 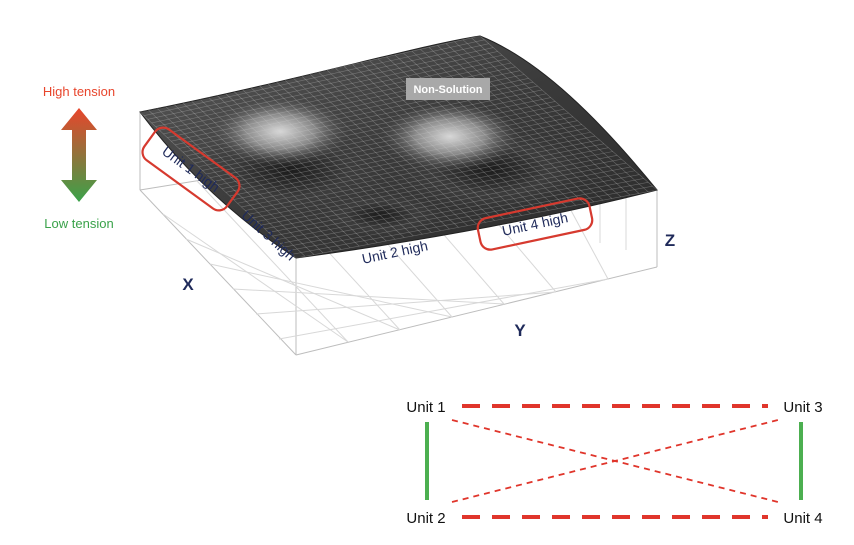 I want to click on node-unit2: Unit 2, so click(x=425, y=518).